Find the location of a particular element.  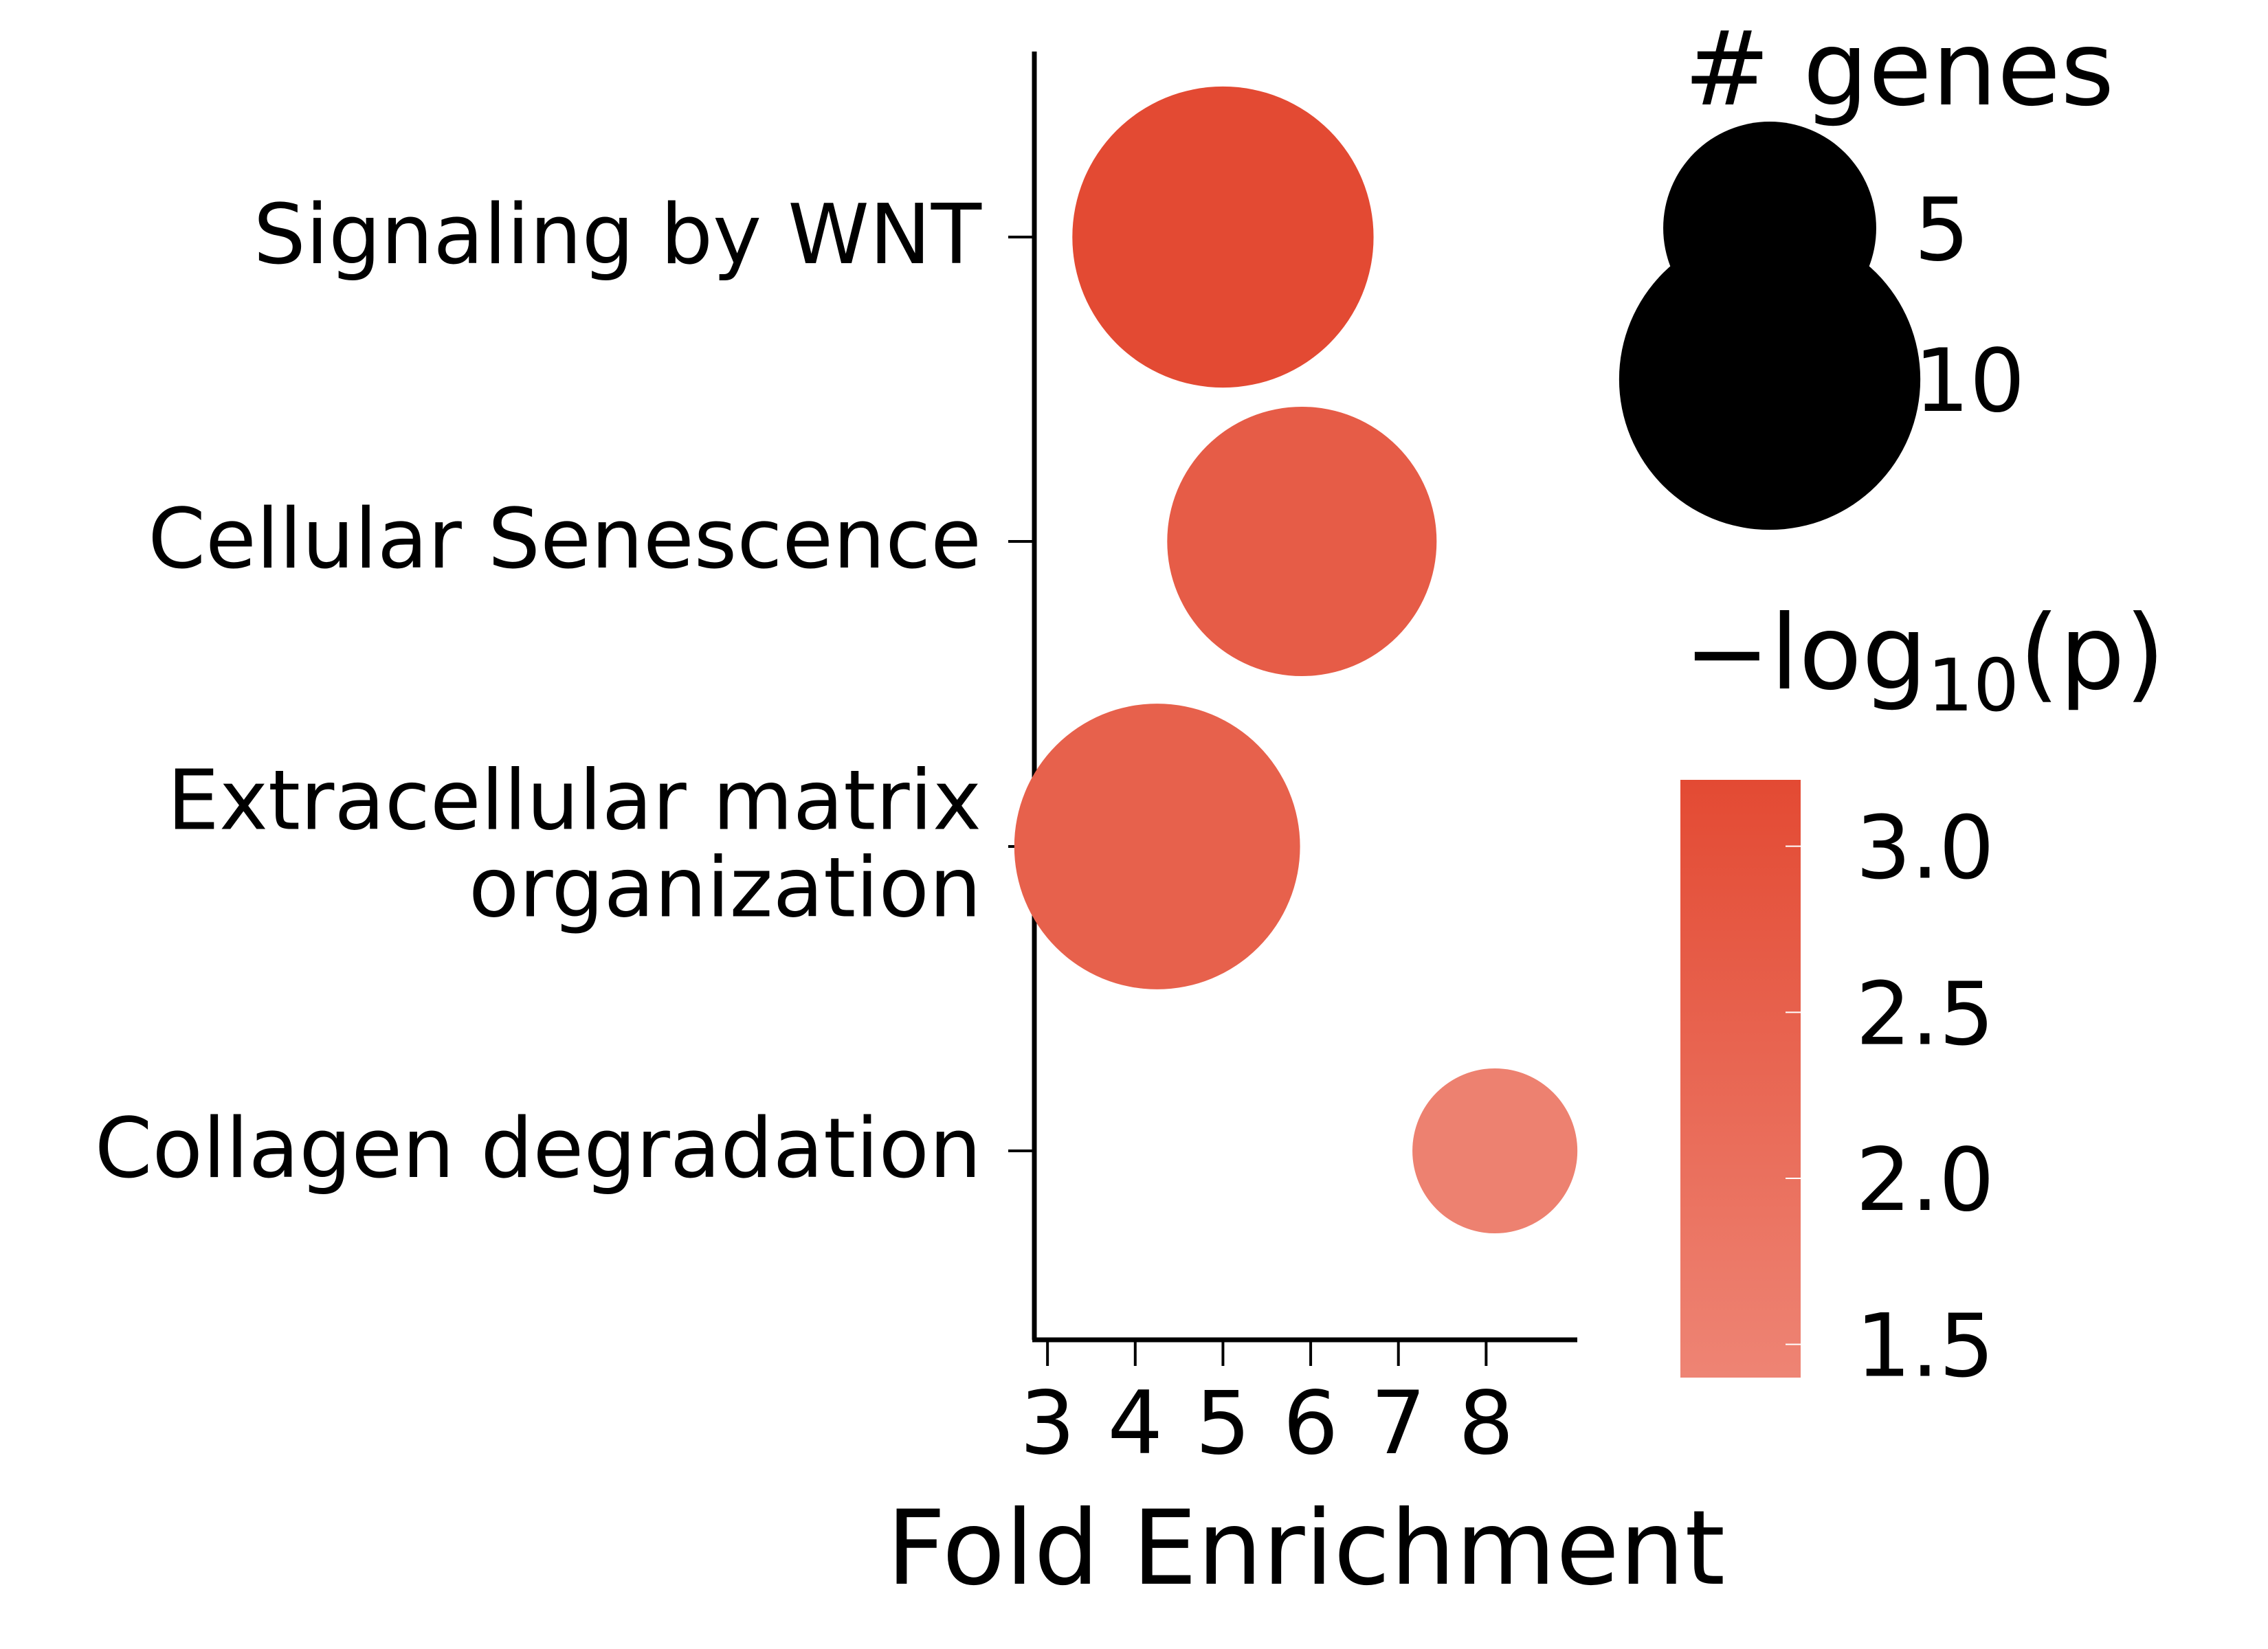

x-tick-label: 7 is located at coordinates (1398, 1423).